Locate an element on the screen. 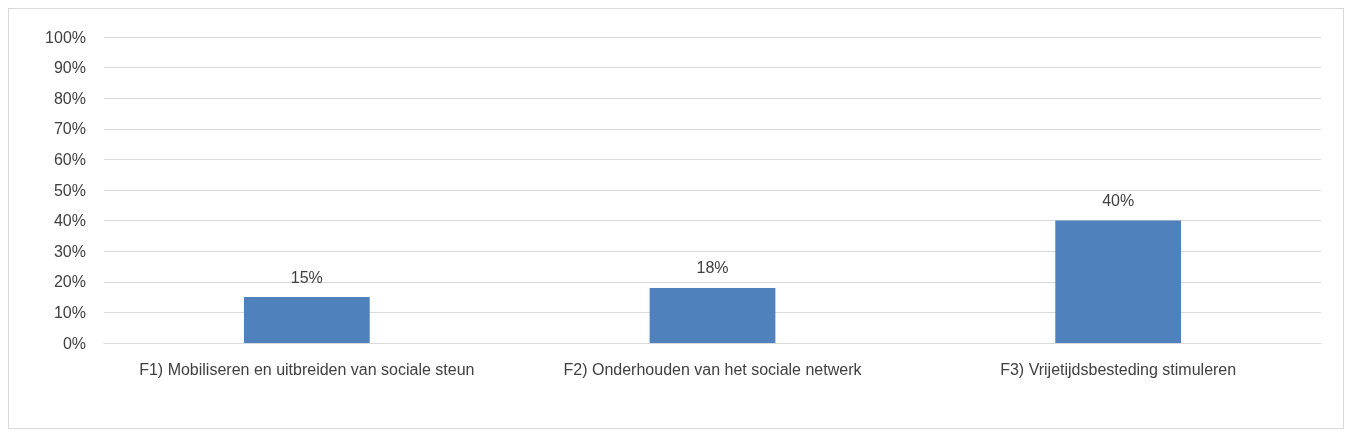 The width and height of the screenshot is (1354, 439). y-tick-label: 80% is located at coordinates (69, 98).